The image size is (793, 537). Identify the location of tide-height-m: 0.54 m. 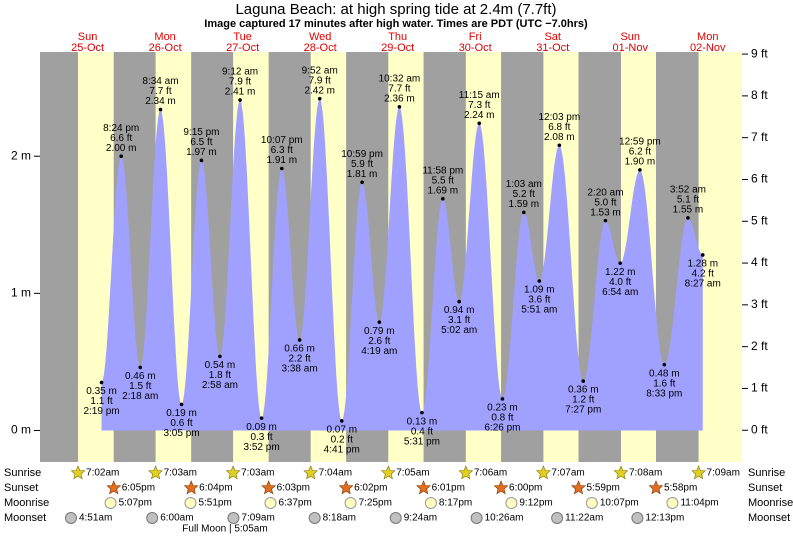
(220, 365).